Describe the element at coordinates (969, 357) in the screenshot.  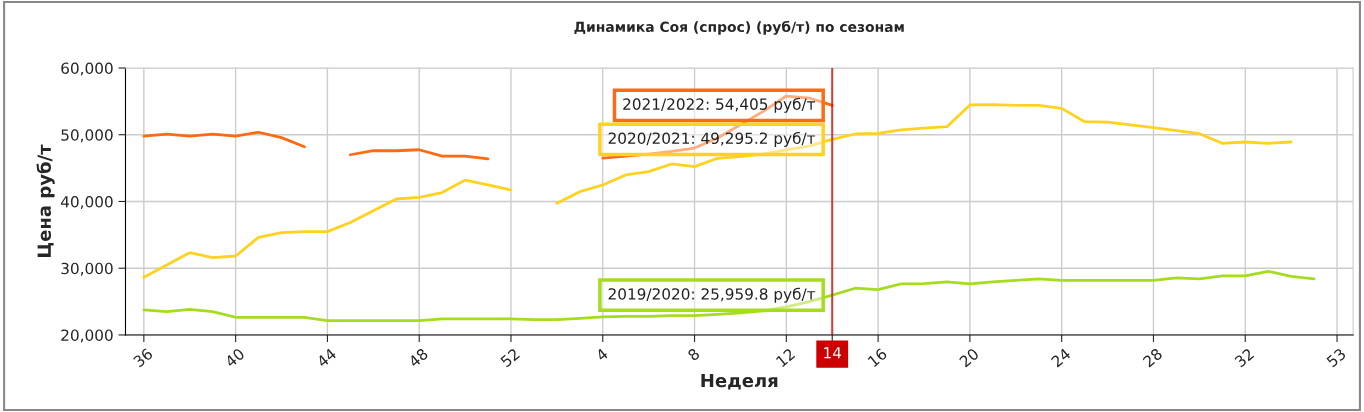
I see `x-tick-label: 20` at that location.